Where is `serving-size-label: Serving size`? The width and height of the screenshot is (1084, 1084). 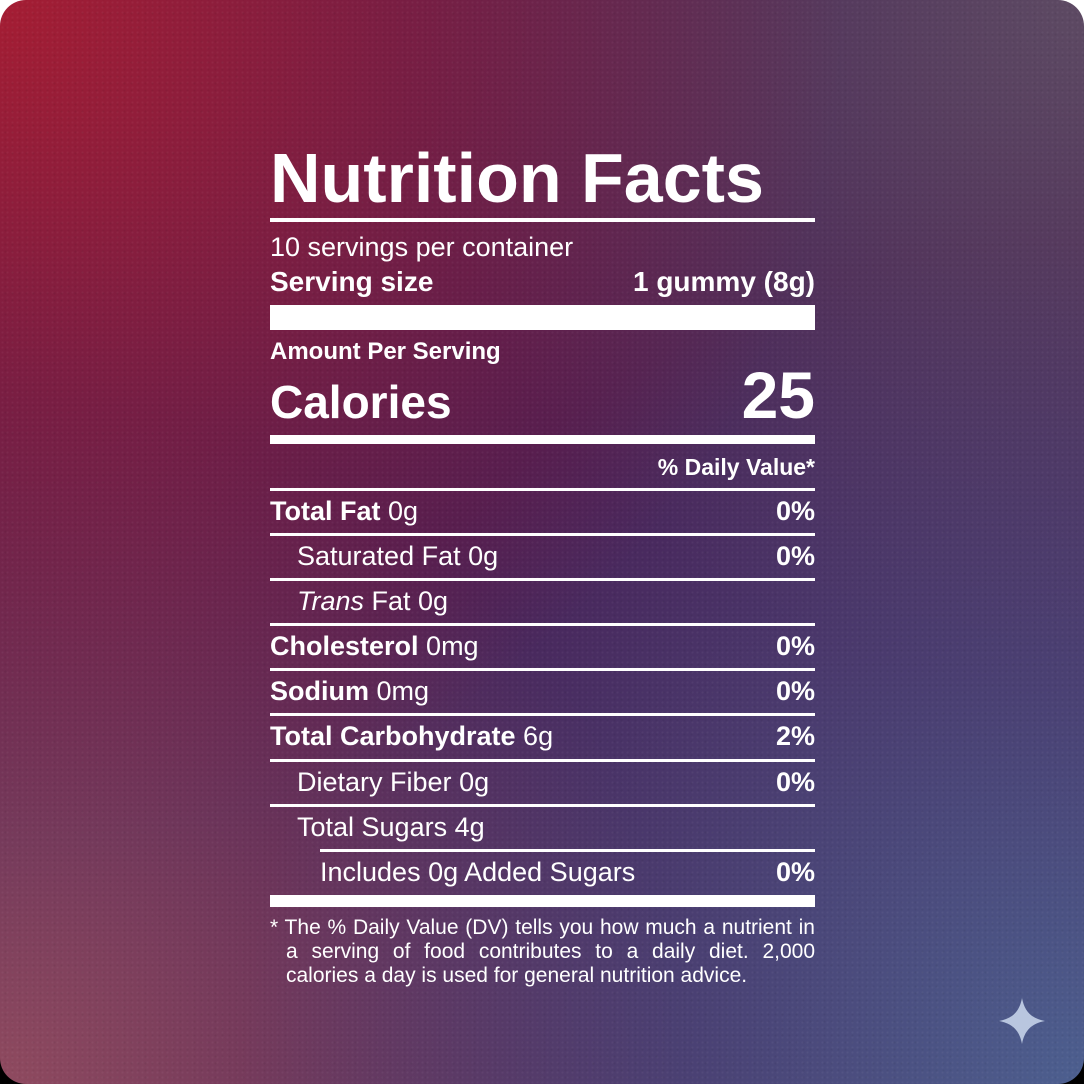
serving-size-label: Serving size is located at coordinates (352, 282).